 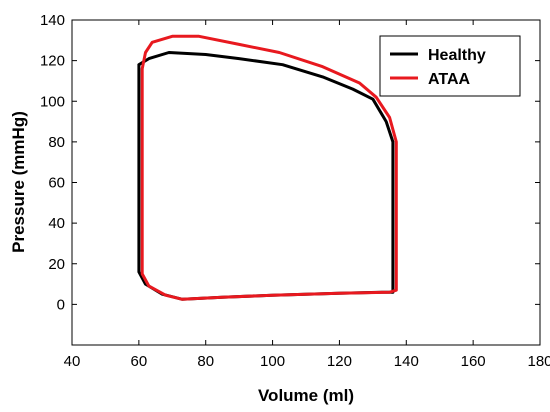 I want to click on legend-label-healthy: Healthy, so click(x=457, y=55).